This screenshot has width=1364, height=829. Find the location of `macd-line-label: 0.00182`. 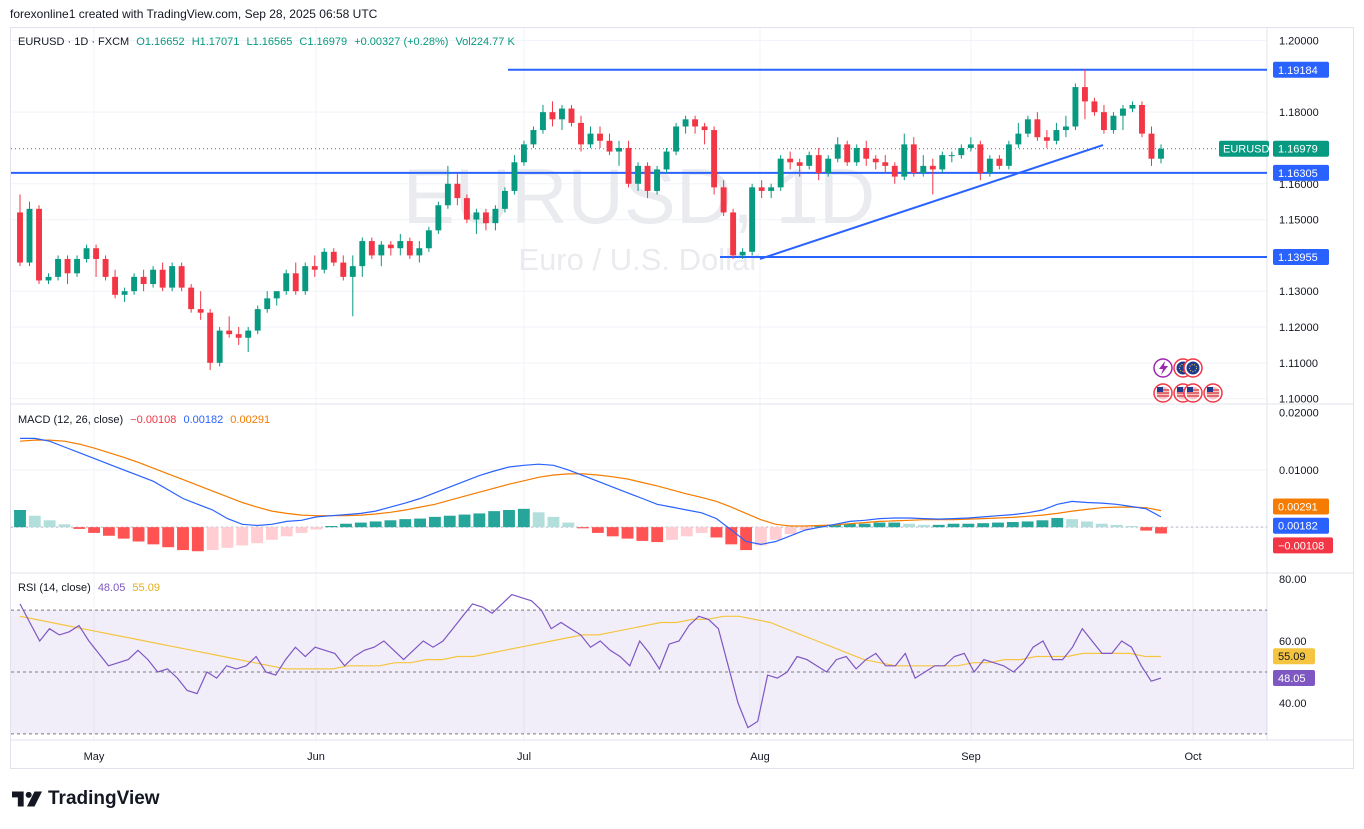

macd-line-label: 0.00182 is located at coordinates (1298, 527).